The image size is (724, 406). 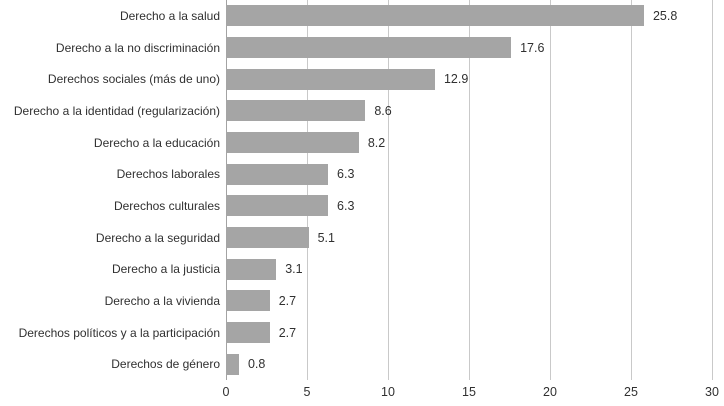 What do you see at coordinates (119, 332) in the screenshot?
I see `category-label: Derechos políticos y a la participación` at bounding box center [119, 332].